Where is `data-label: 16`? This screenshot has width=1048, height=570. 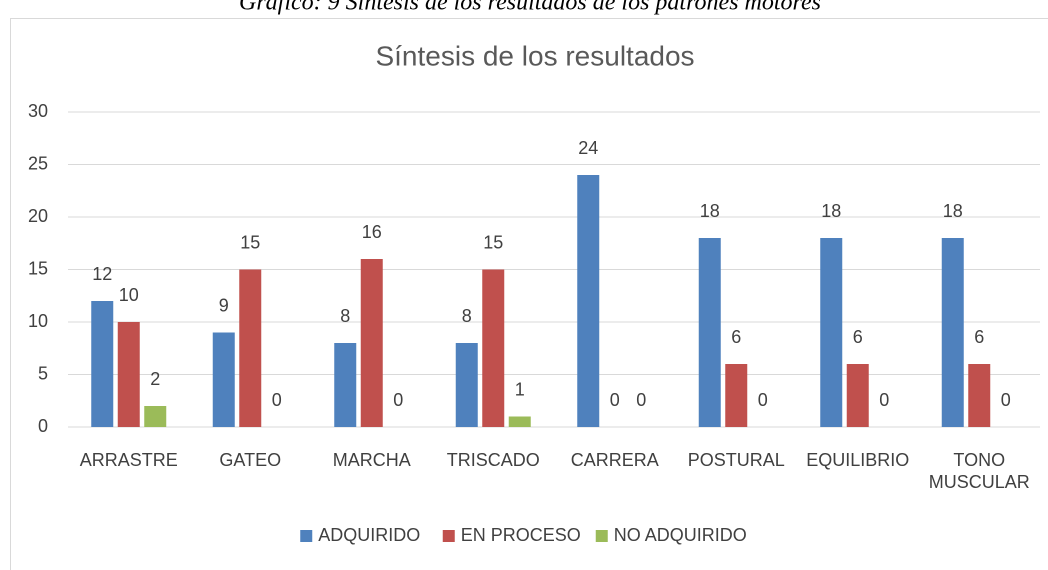
data-label: 16 is located at coordinates (372, 232).